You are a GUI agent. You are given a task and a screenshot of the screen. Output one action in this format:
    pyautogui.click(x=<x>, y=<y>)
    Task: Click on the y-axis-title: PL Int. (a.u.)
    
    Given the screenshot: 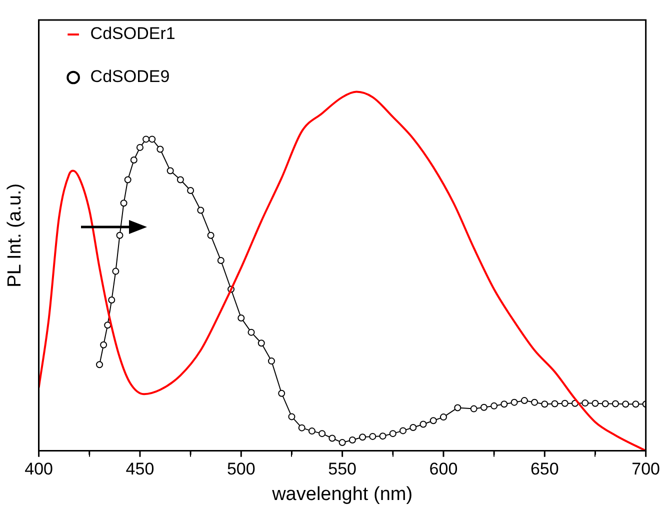 What is the action you would take?
    pyautogui.click(x=15, y=235)
    